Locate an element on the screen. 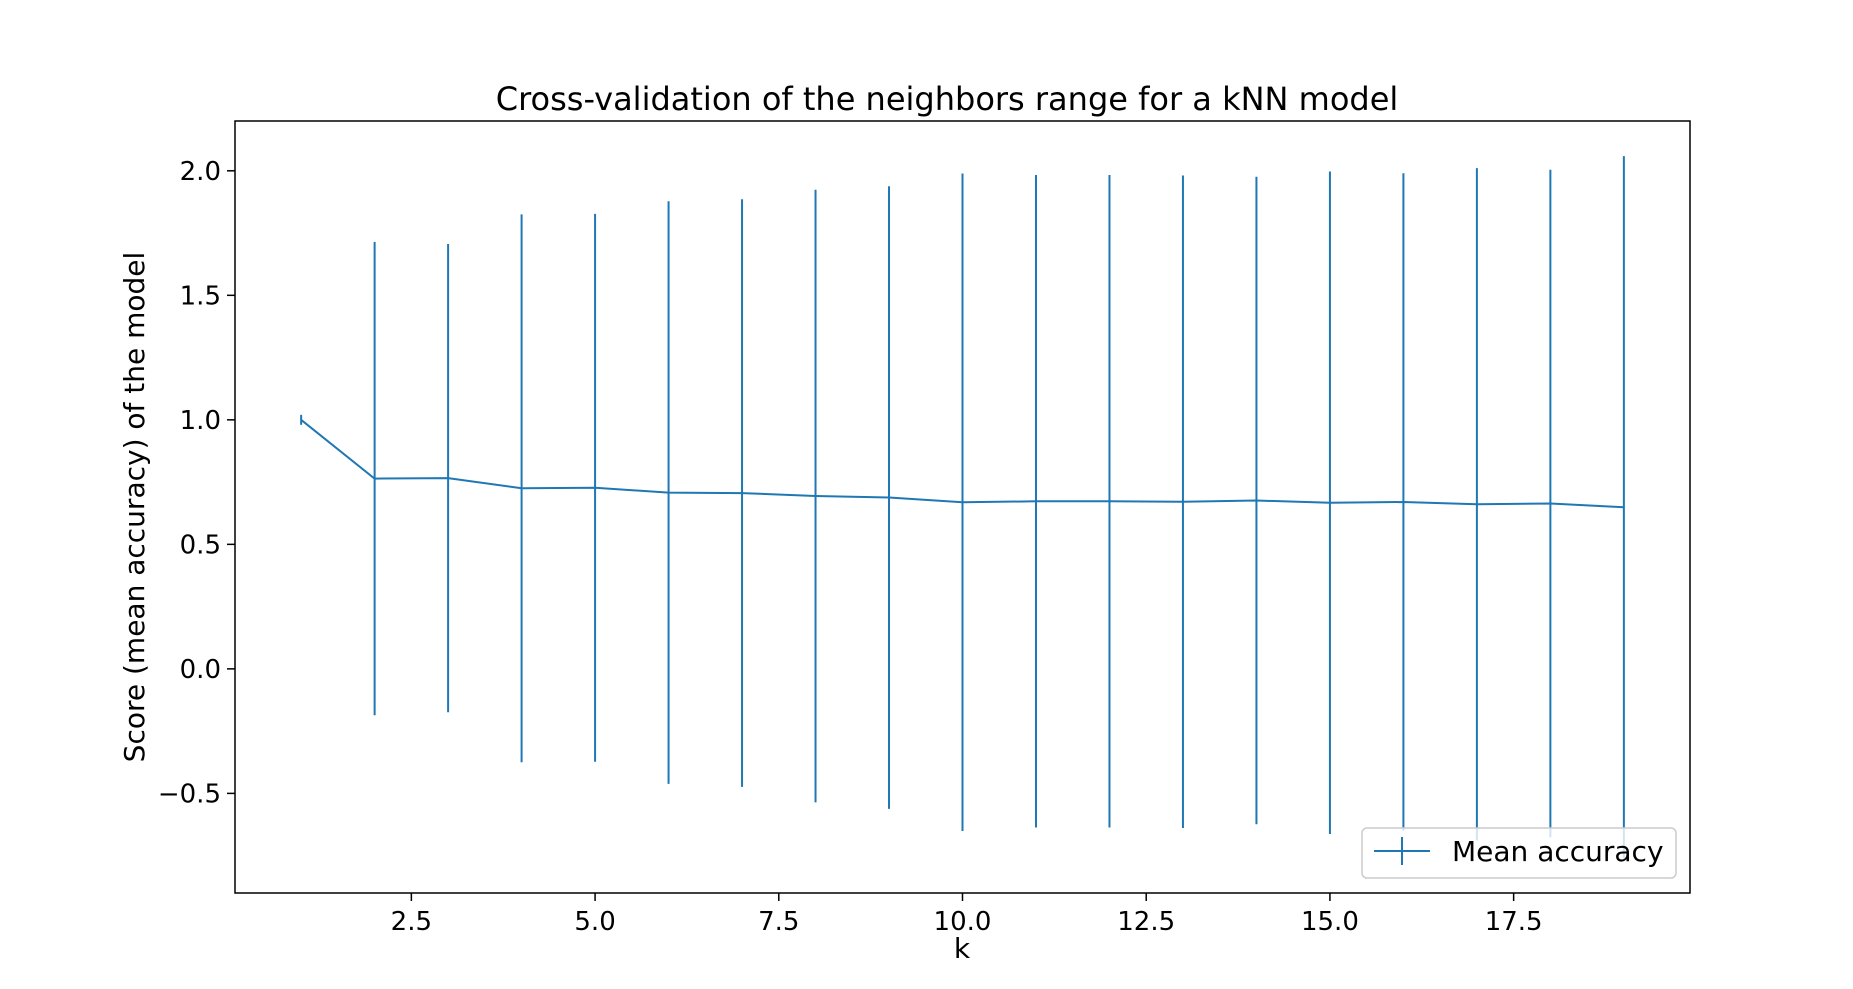 Image resolution: width=1853 pixels, height=989 pixels. legend-box is located at coordinates (1519, 853).